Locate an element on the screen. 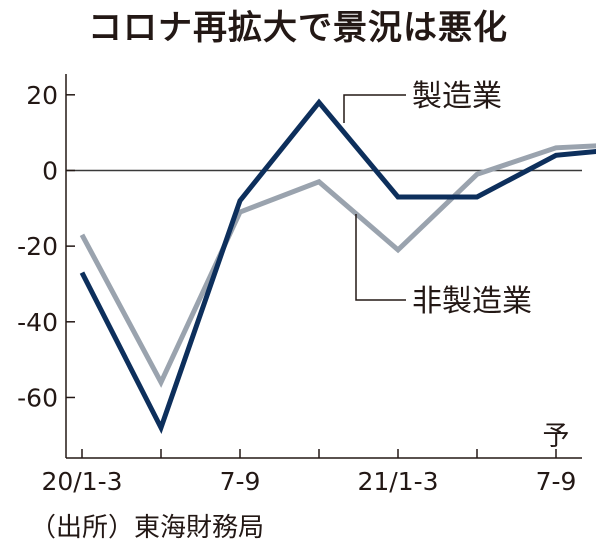  series-label: 非製造業 is located at coordinates (472, 301).